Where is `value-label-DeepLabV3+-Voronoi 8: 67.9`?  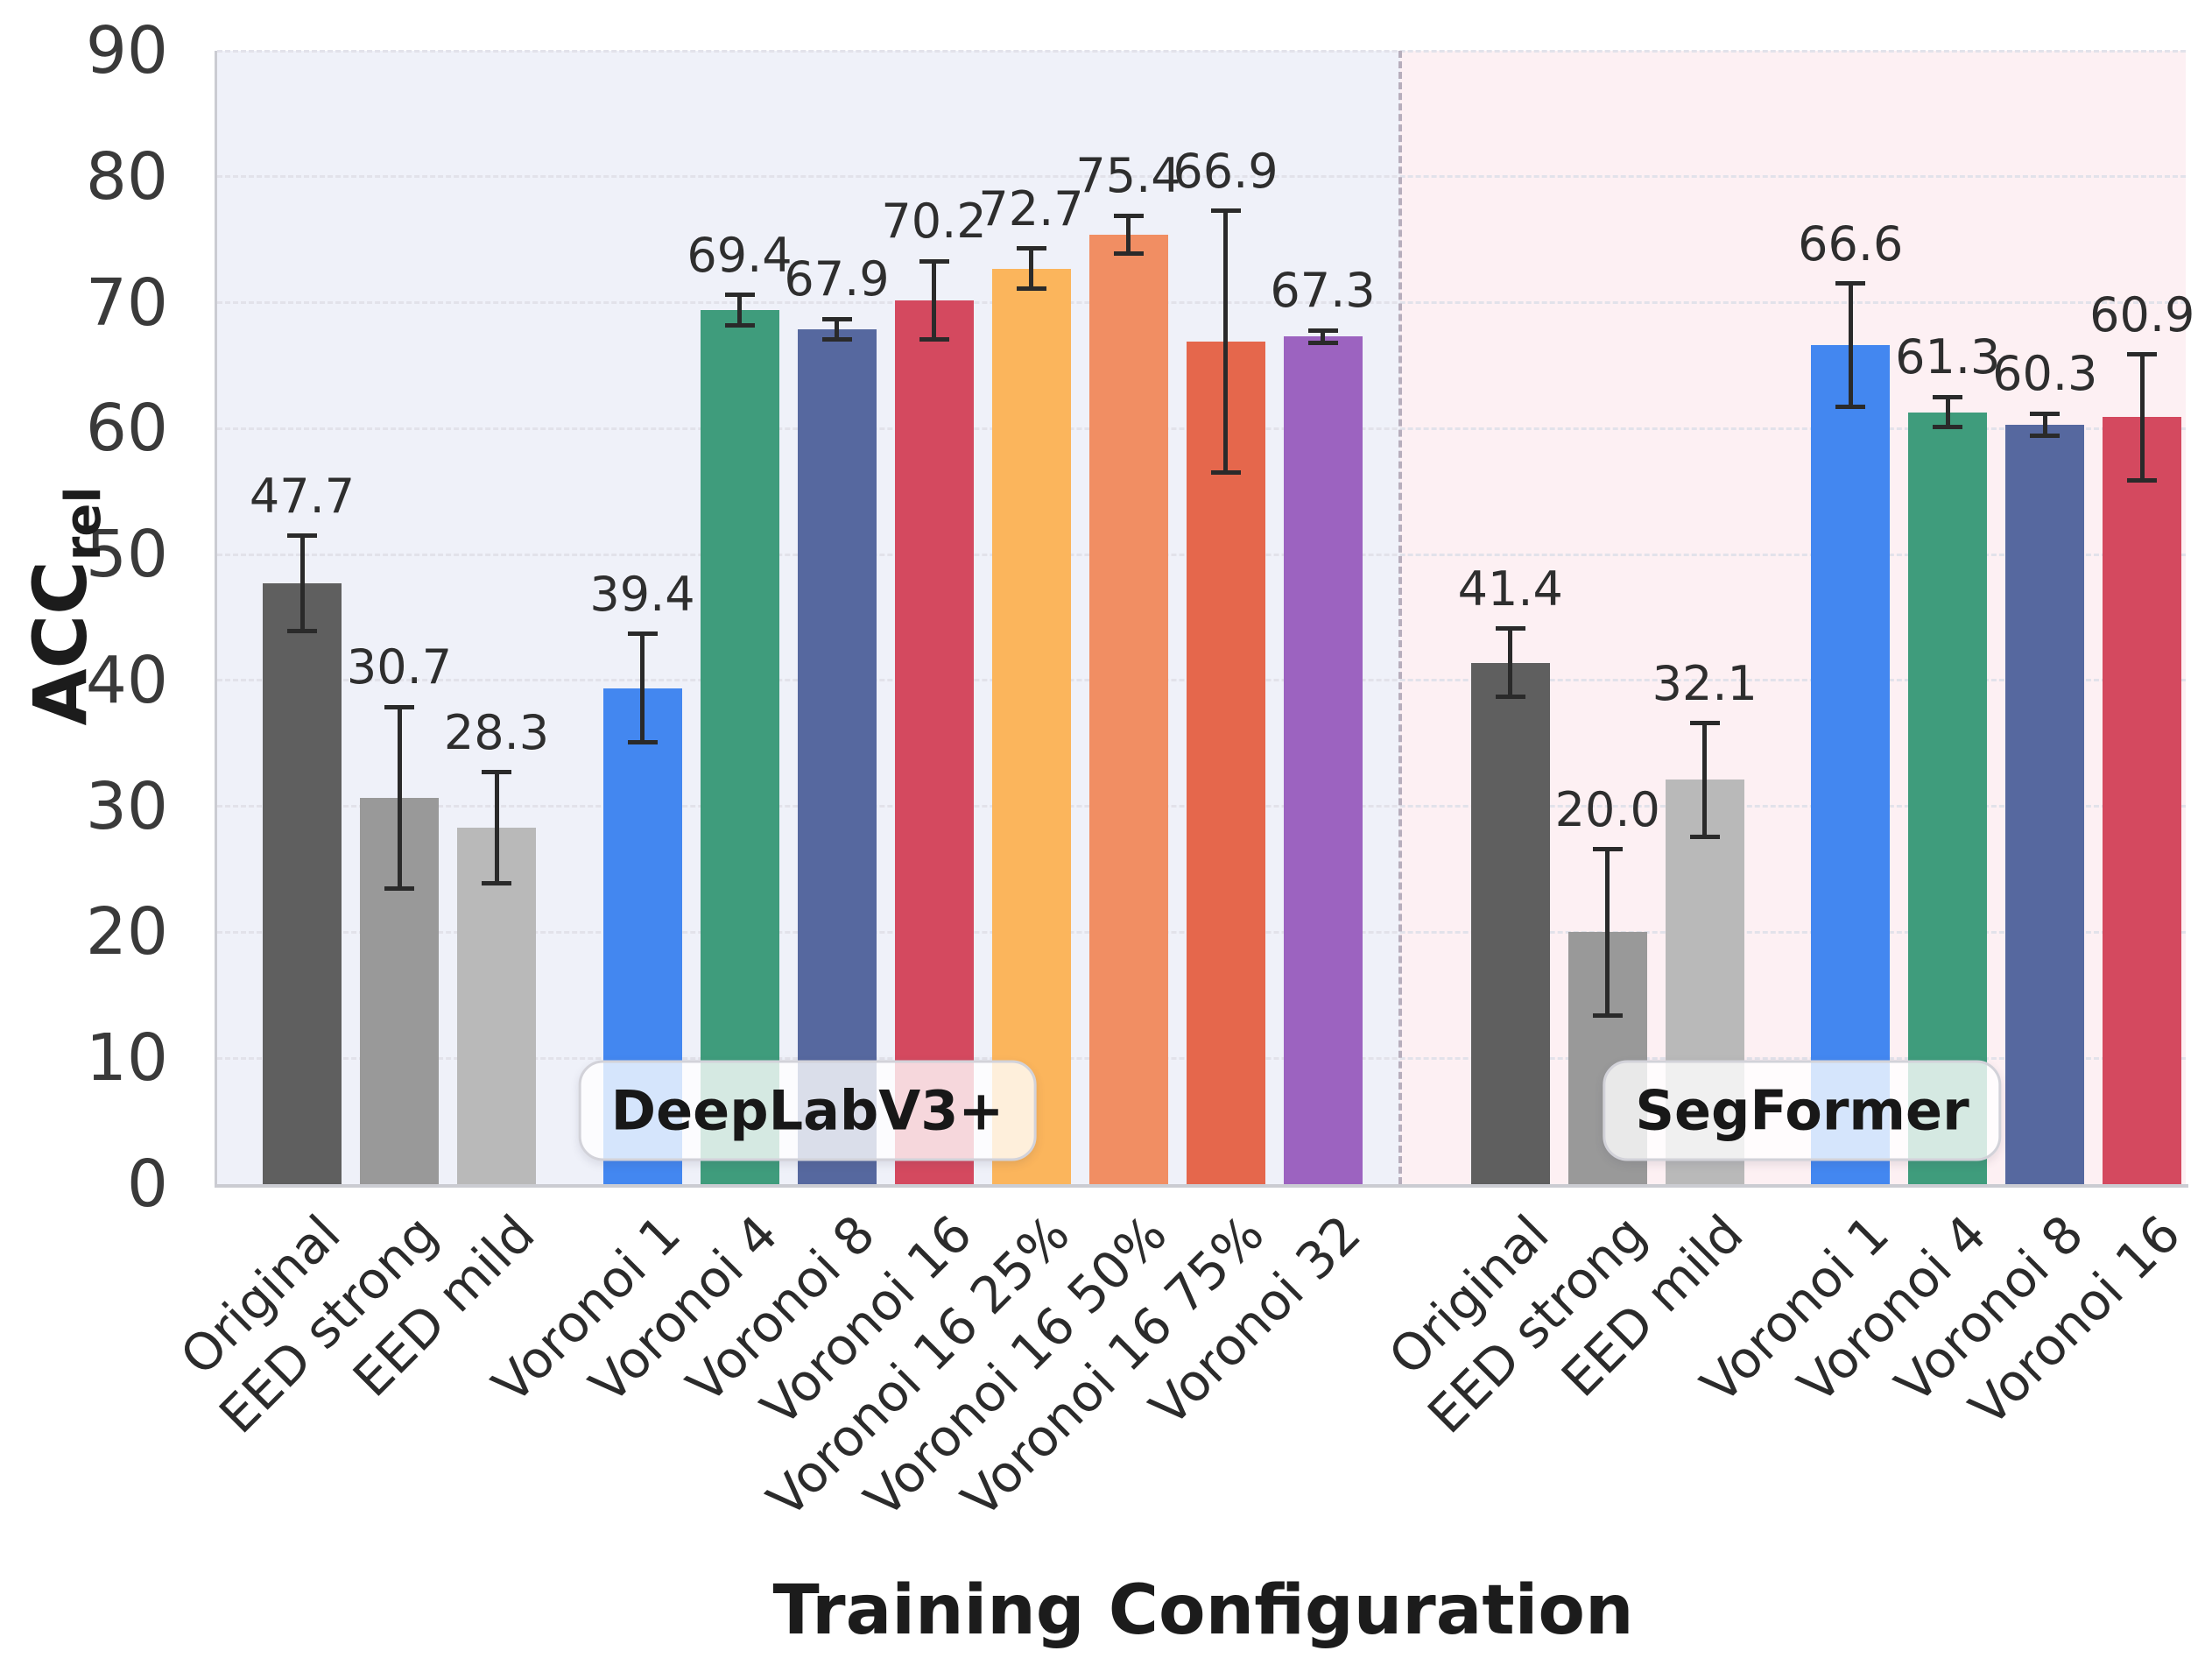 value-label-DeepLabV3+-Voronoi 8: 67.9 is located at coordinates (837, 279).